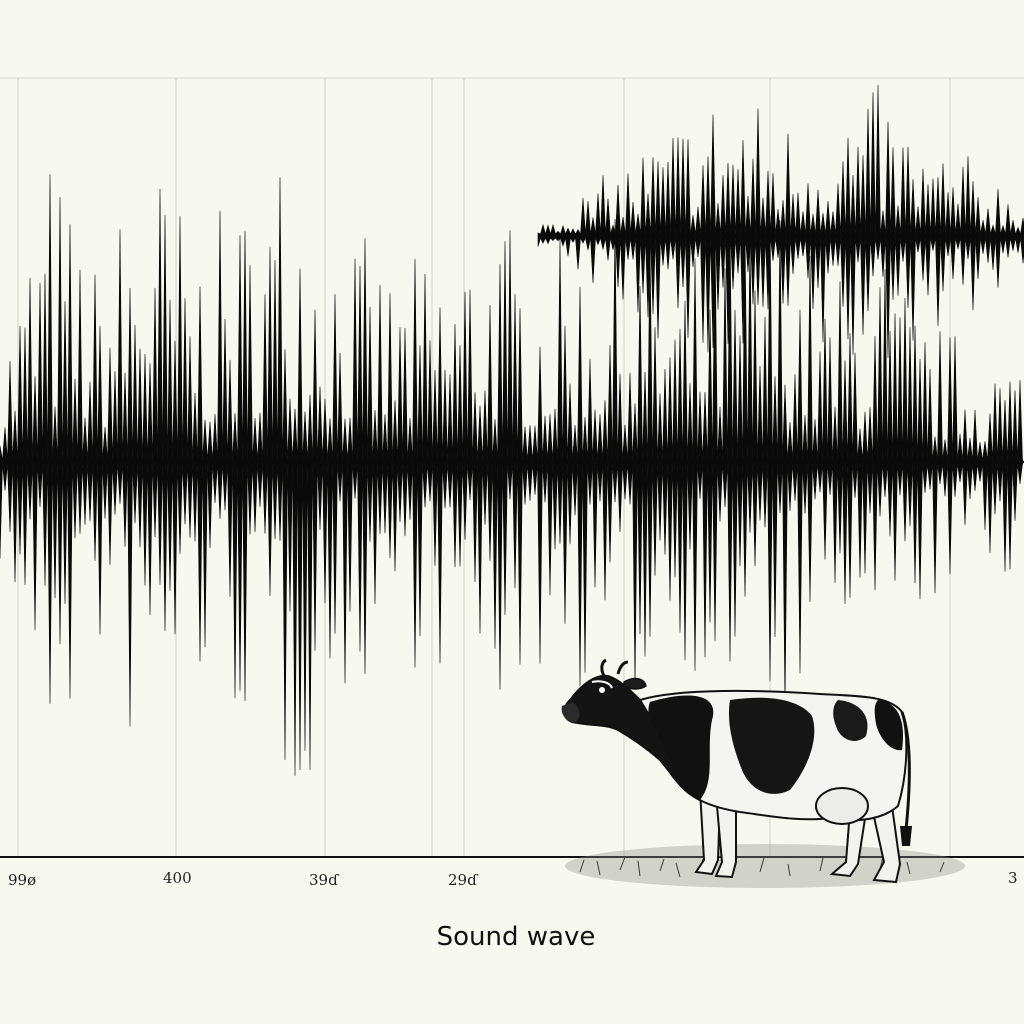  What do you see at coordinates (324, 880) in the screenshot?
I see `tick-label: 39ɗ` at bounding box center [324, 880].